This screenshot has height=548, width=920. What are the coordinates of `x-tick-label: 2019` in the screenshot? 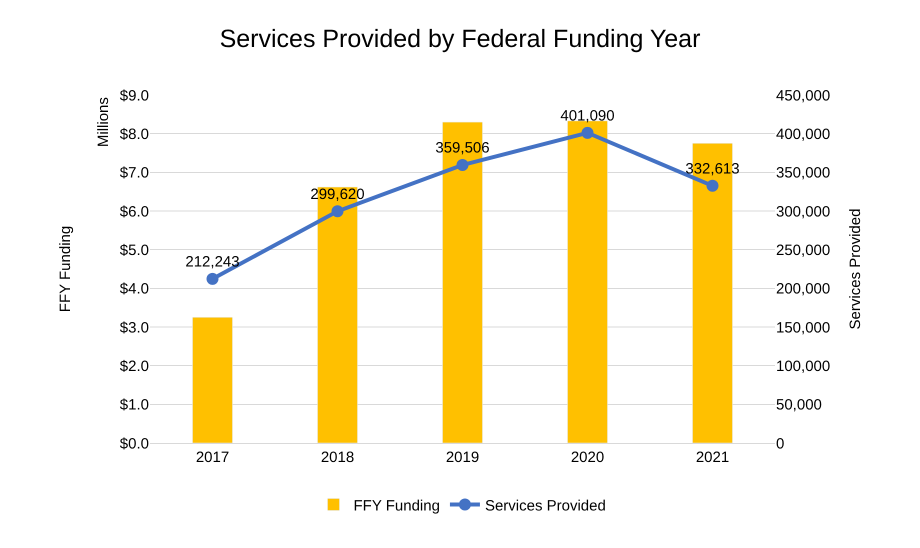 It's located at (463, 457).